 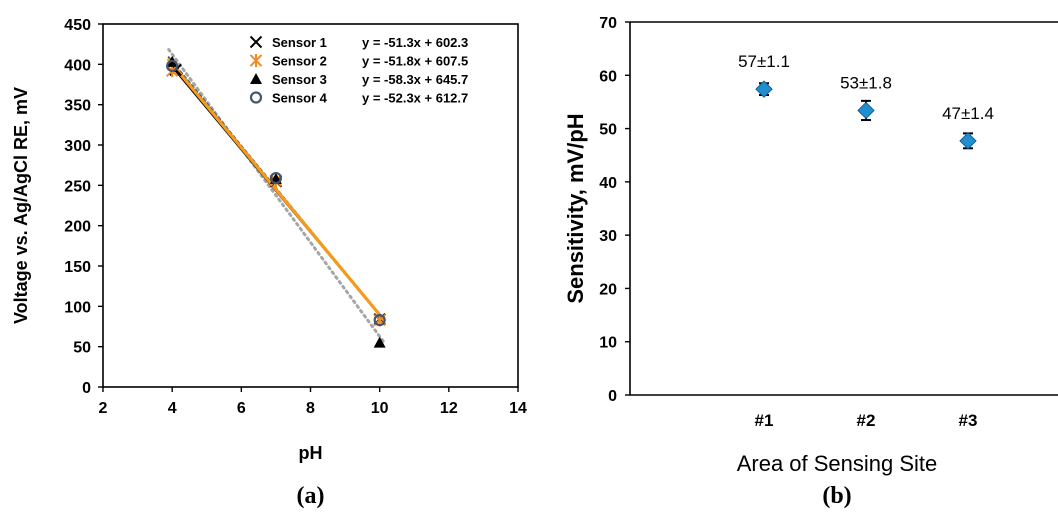 What do you see at coordinates (311, 453) in the screenshot?
I see `x-axis-label-a: pH` at bounding box center [311, 453].